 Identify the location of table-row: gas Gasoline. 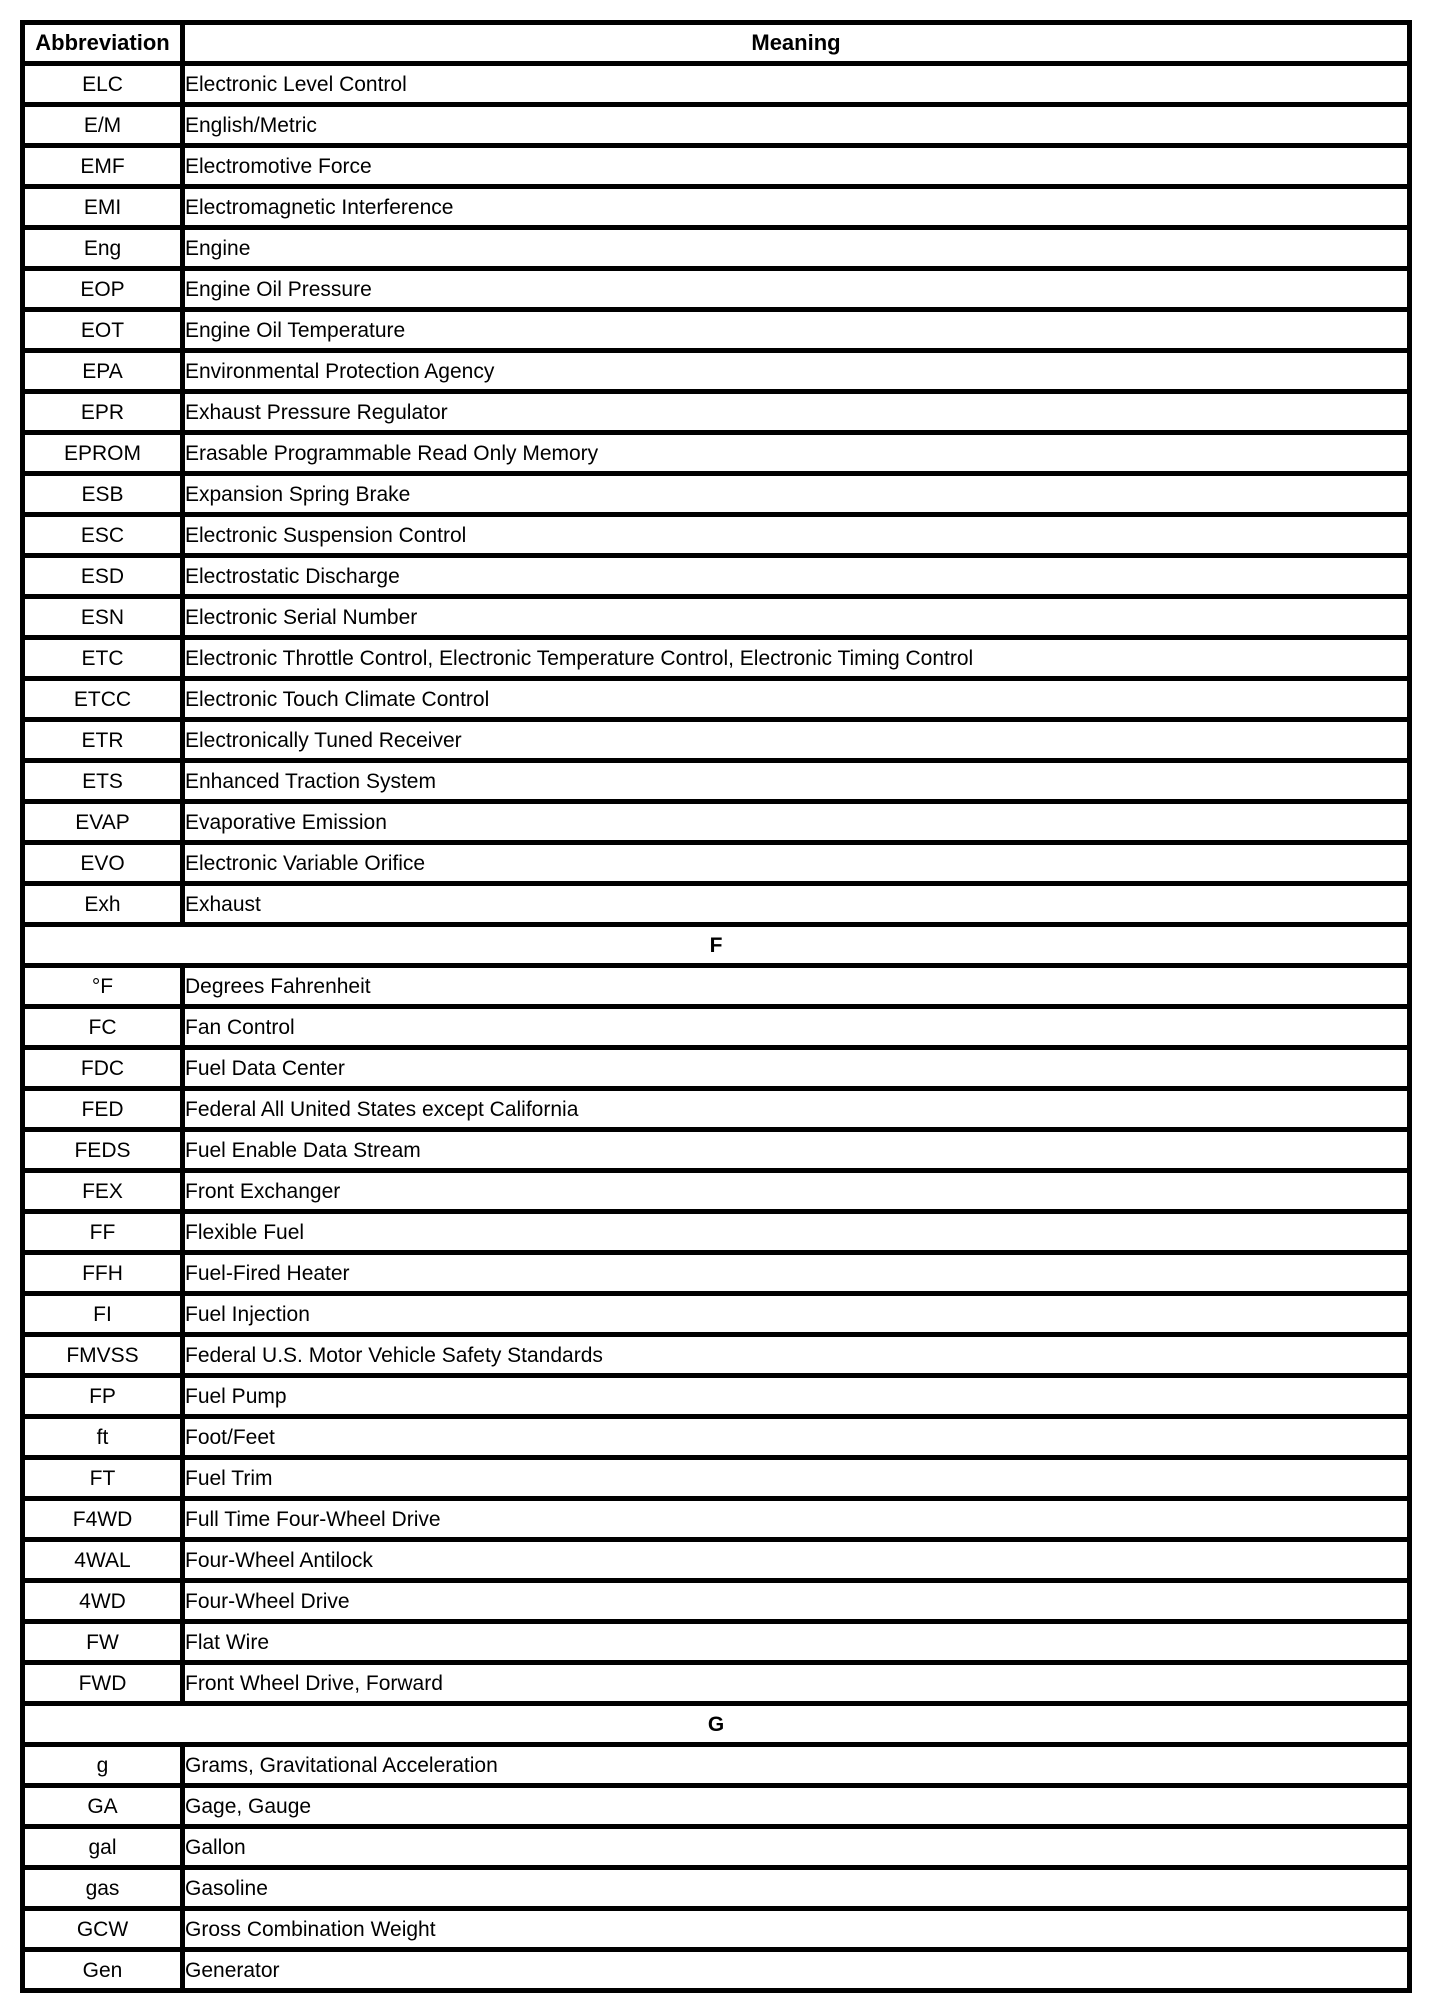
(716, 1888).